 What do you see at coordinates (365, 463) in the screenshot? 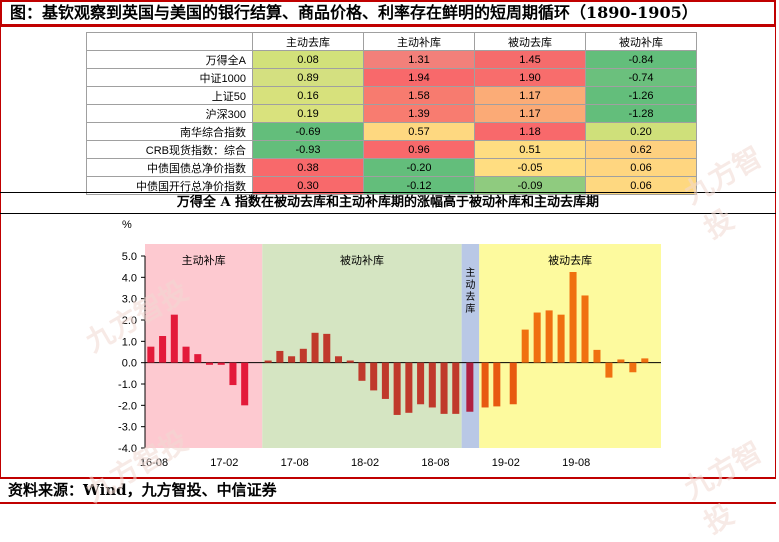
I see `x-tick-label: 18-02` at bounding box center [365, 463].